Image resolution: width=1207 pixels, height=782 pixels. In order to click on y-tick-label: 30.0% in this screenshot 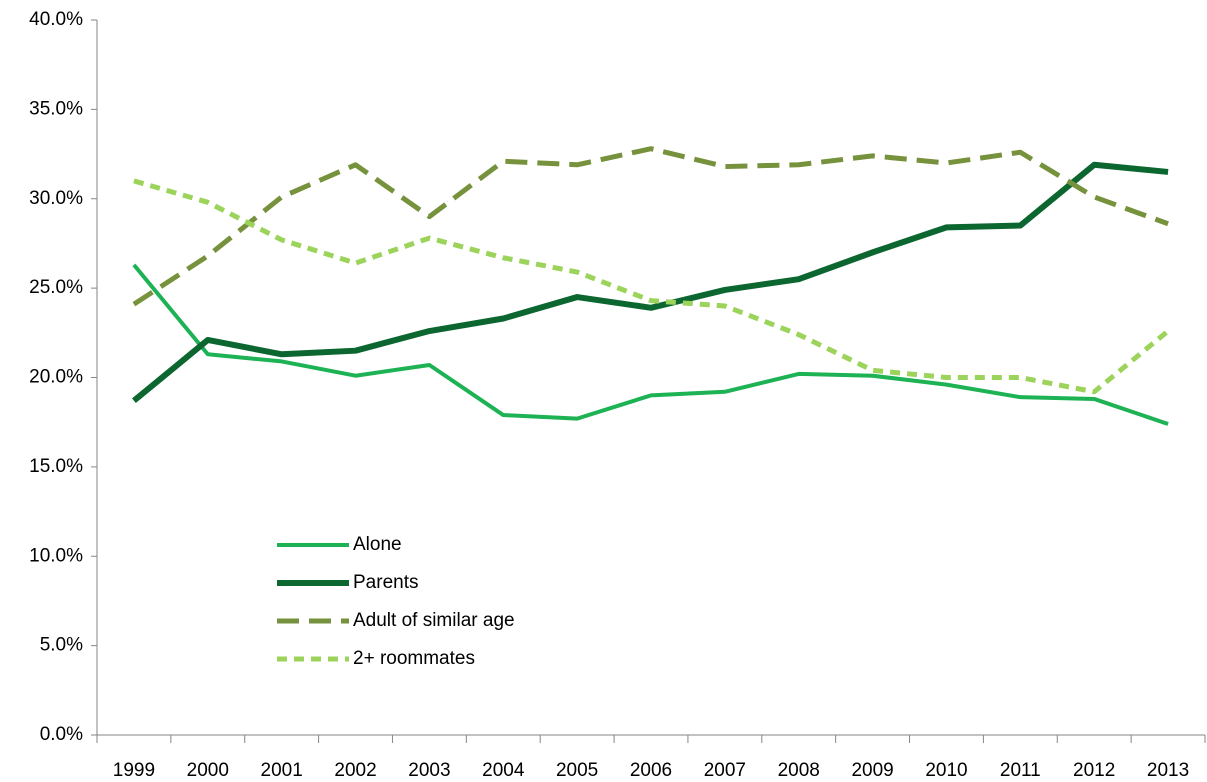, I will do `click(56, 198)`.